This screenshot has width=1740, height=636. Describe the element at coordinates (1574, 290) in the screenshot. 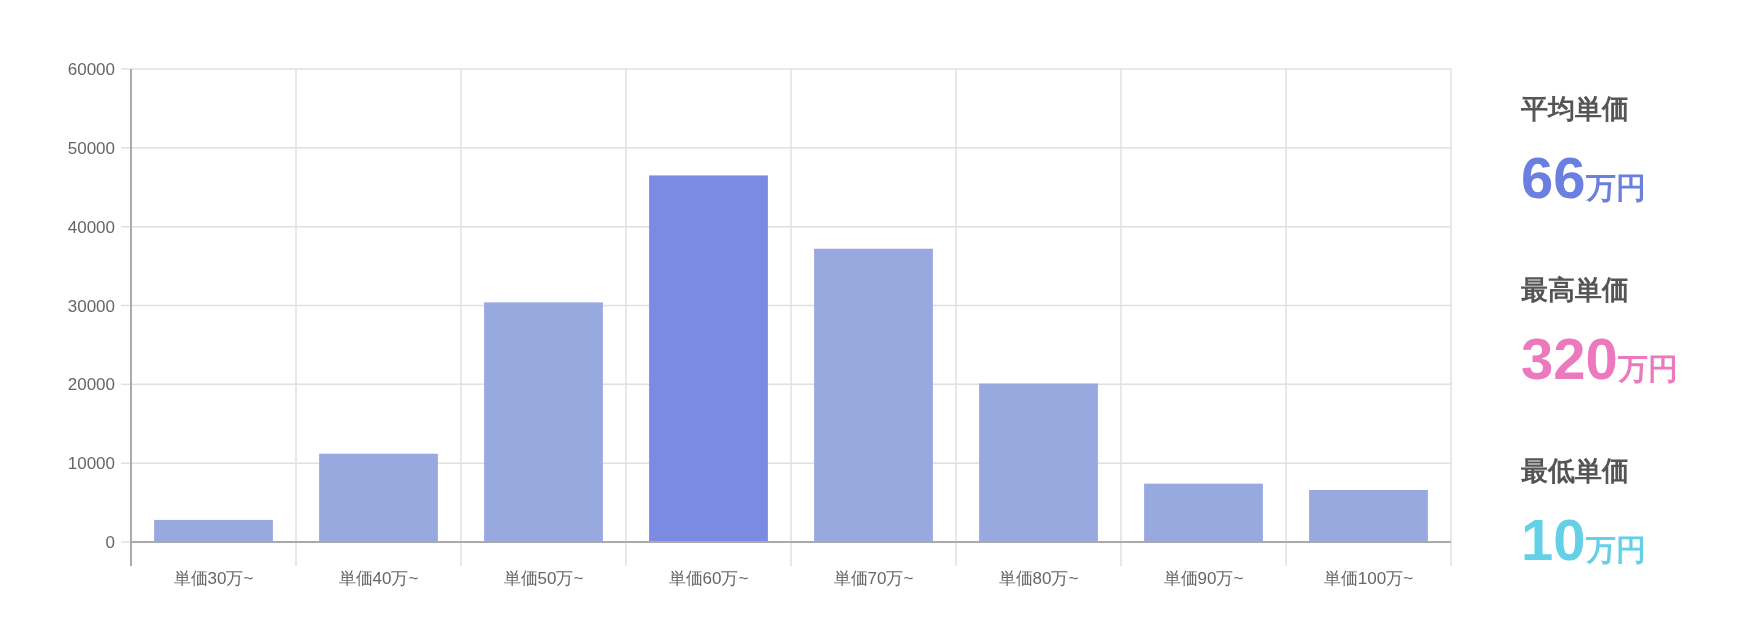

I see `text: 最高単価` at that location.